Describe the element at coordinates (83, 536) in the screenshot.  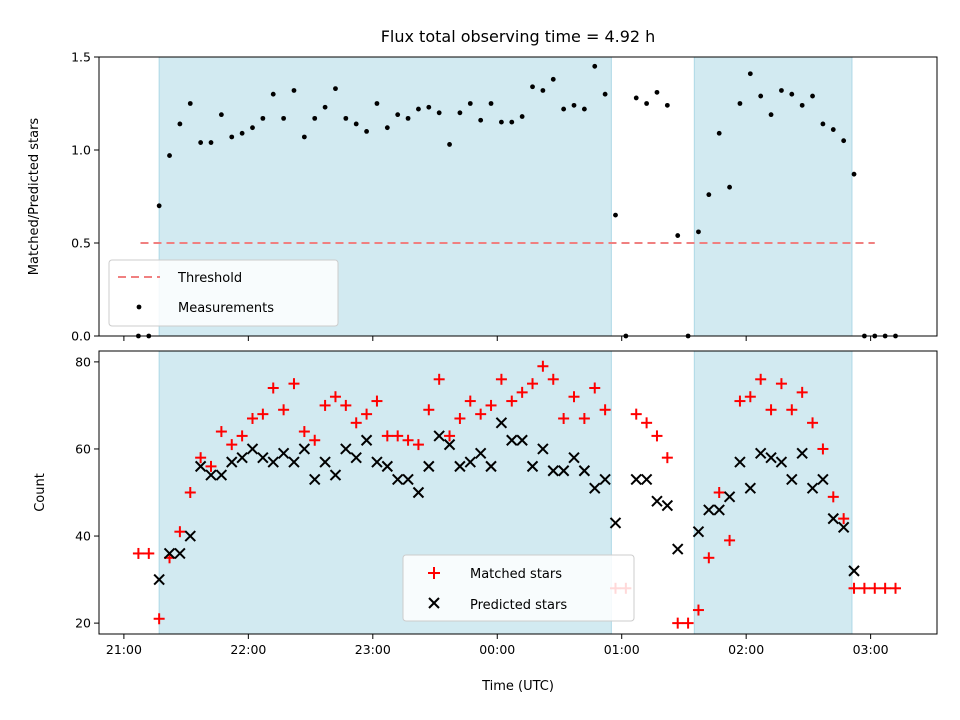
I see `y-tick-label: 40` at that location.